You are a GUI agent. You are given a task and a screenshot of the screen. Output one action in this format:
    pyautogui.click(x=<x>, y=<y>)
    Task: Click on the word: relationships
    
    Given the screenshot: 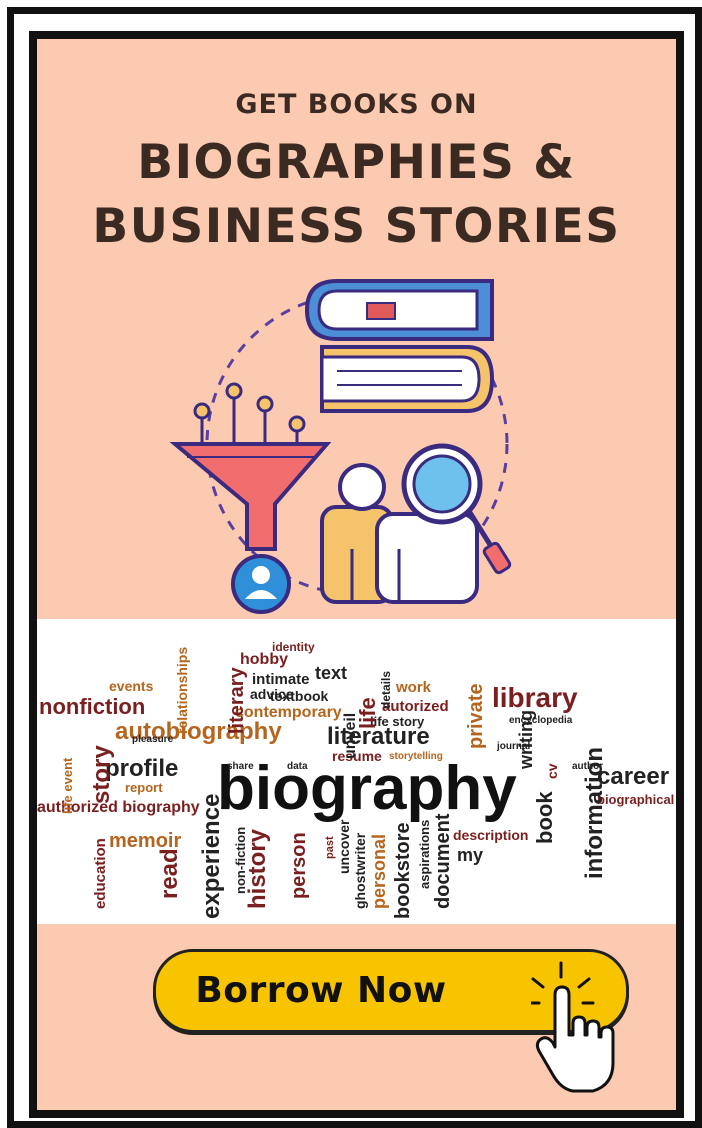 What is the action you would take?
    pyautogui.click(x=182, y=690)
    